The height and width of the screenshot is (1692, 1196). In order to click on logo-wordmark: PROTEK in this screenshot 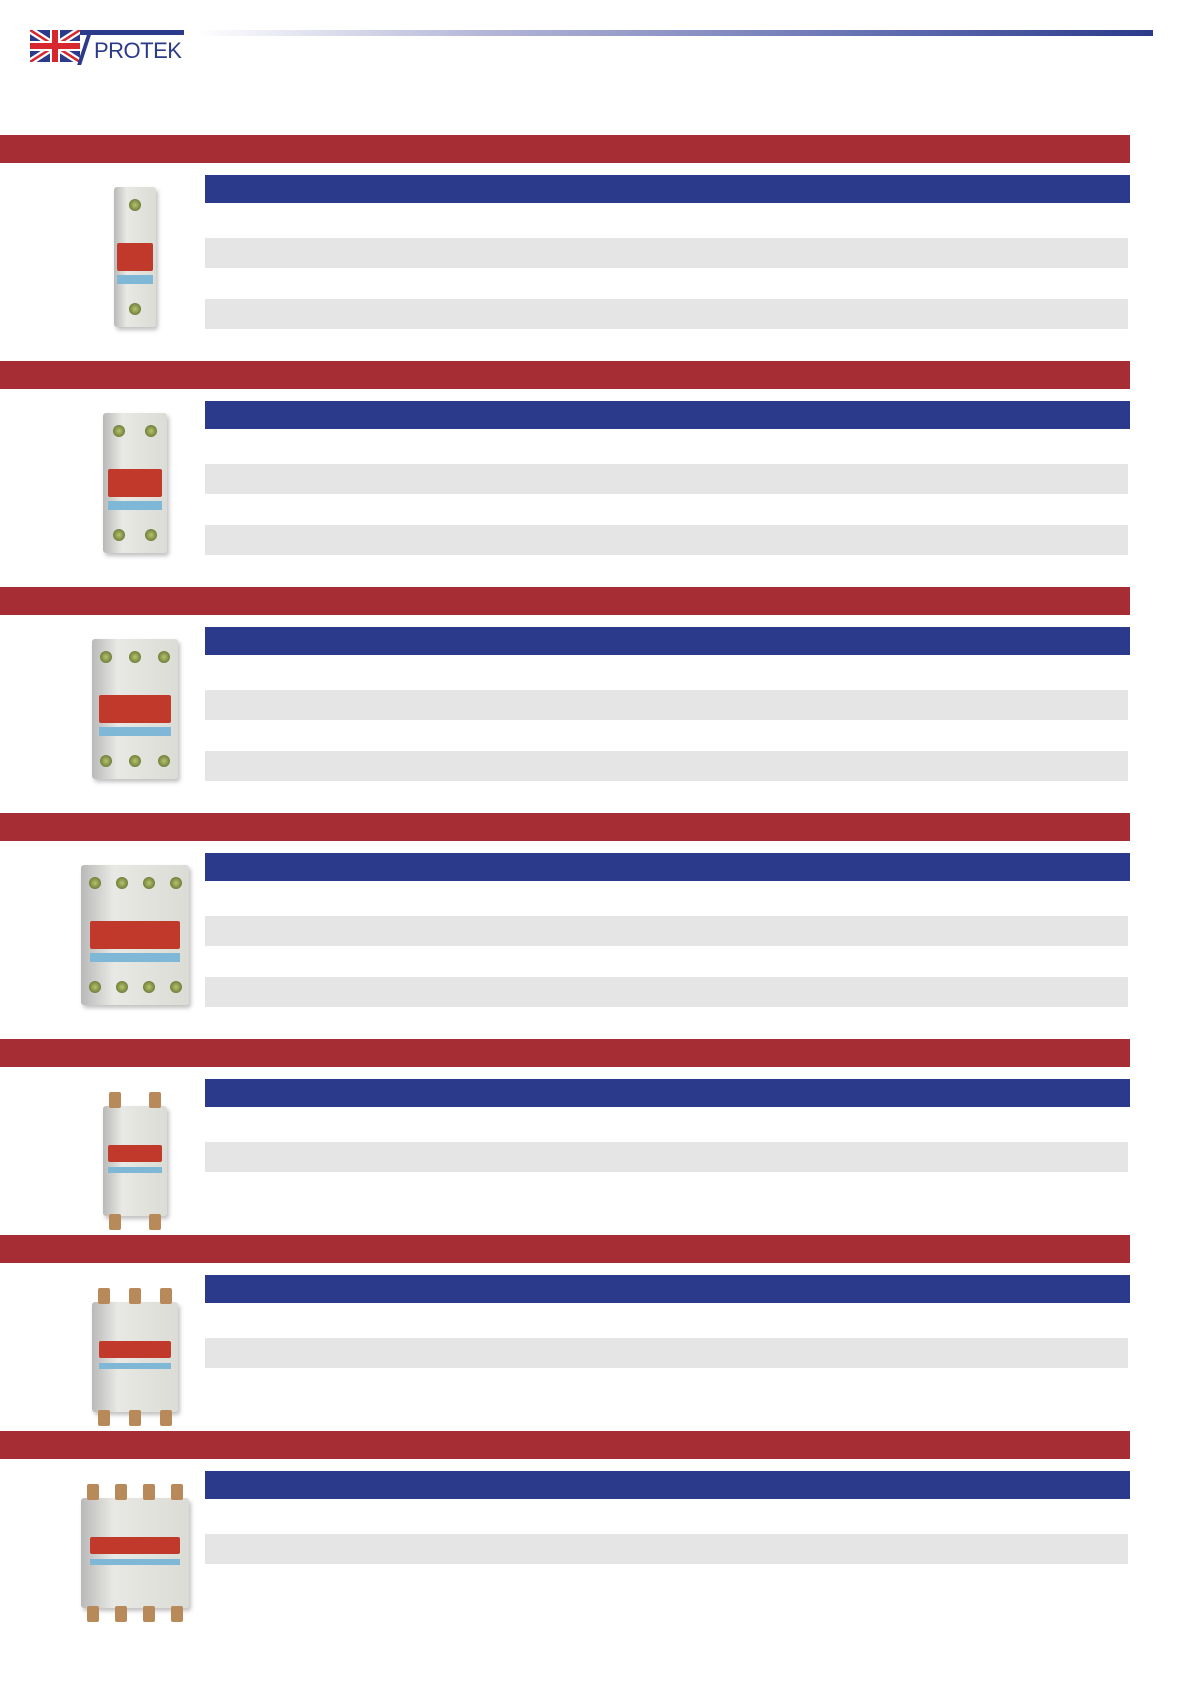, I will do `click(130, 47)`.